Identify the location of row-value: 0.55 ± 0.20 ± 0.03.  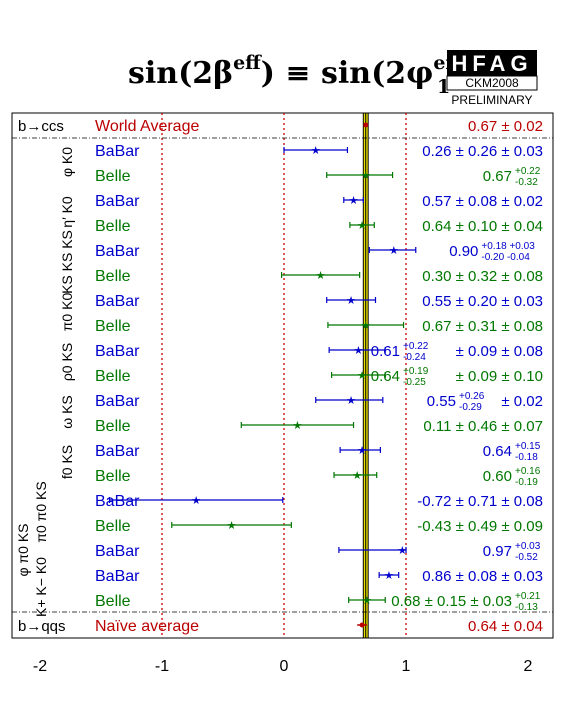
(482, 301).